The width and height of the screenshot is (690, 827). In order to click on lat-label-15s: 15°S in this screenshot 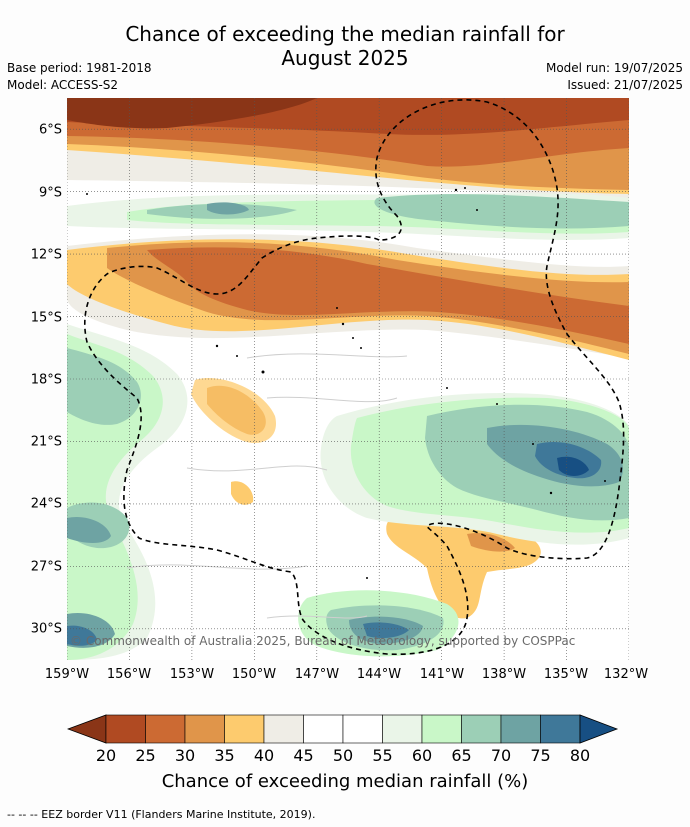, I will do `click(46, 318)`.